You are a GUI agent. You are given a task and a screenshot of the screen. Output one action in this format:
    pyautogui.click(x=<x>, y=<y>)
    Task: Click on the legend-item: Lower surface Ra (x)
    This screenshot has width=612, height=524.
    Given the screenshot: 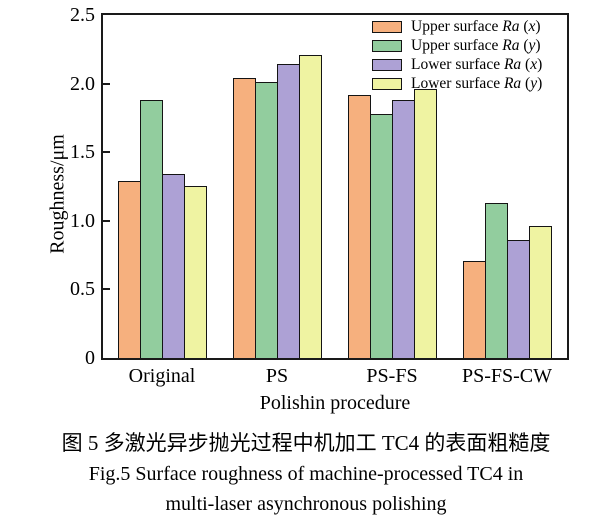 What is the action you would take?
    pyautogui.click(x=457, y=64)
    